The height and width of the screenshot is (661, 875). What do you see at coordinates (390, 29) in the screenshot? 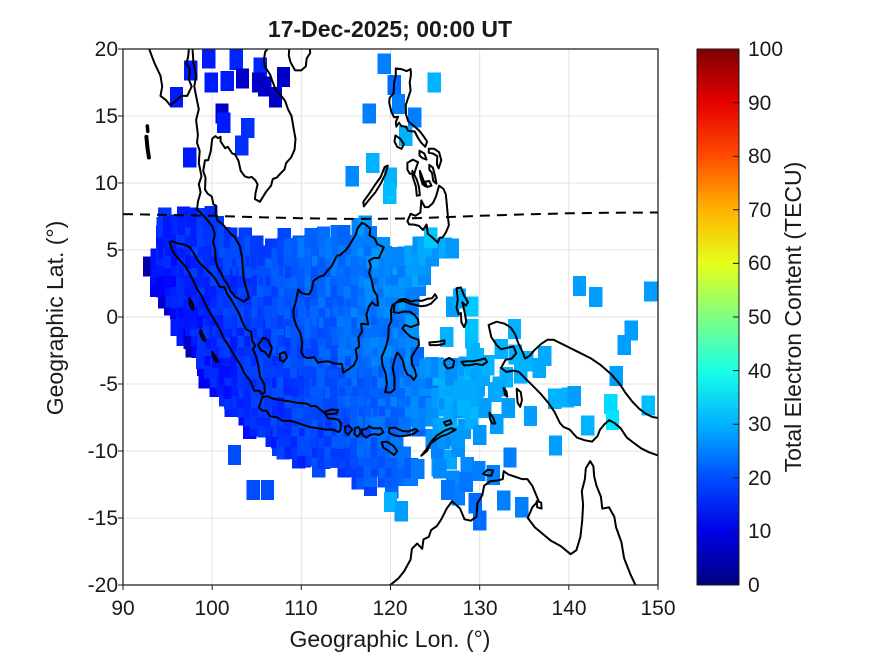
I see `svg-text: 17-Dec-2025; 00:00 UT` at bounding box center [390, 29].